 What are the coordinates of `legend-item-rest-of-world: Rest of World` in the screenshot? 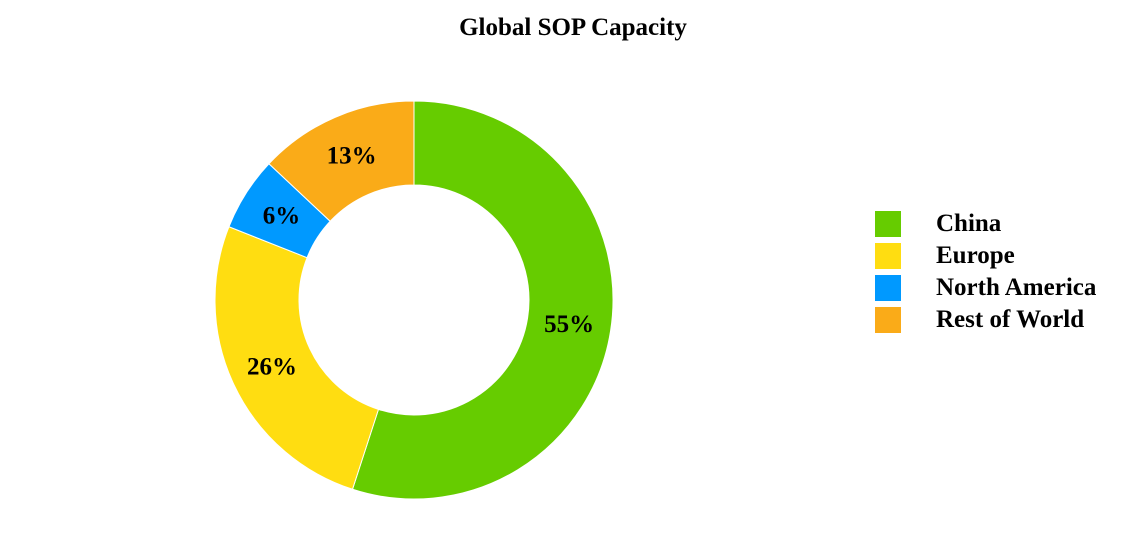 It's located at (985, 320).